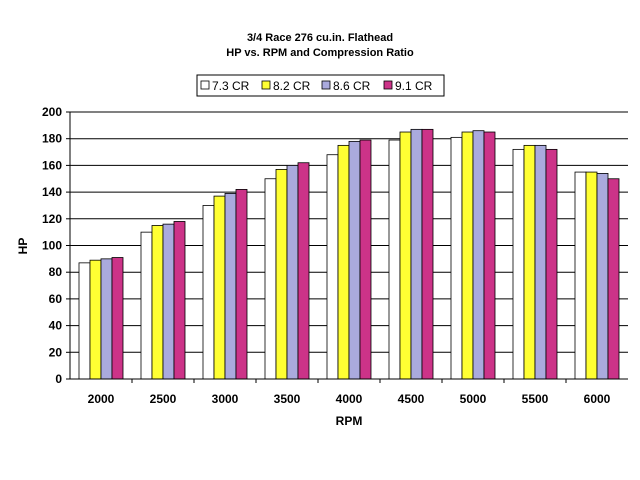 This screenshot has width=640, height=480. I want to click on legend-label: 8.2 CR, so click(292, 86).